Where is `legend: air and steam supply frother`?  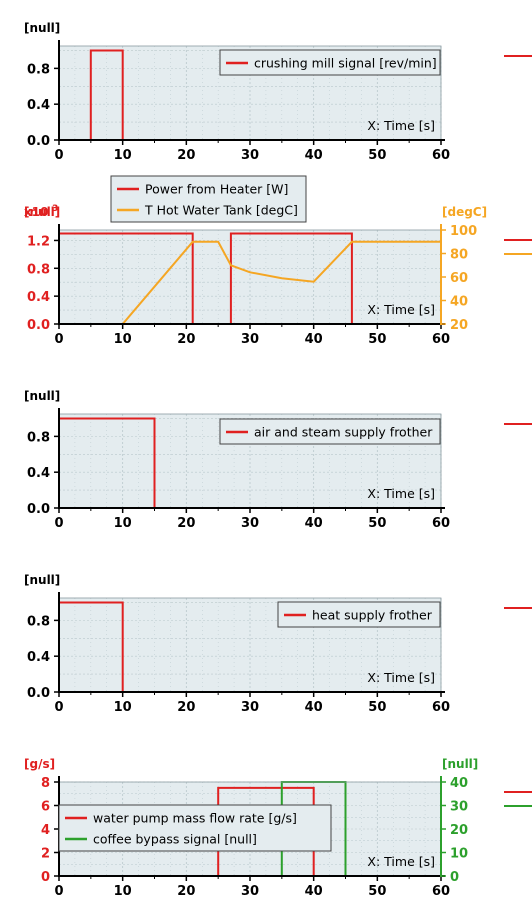 legend: air and steam supply frother is located at coordinates (330, 431).